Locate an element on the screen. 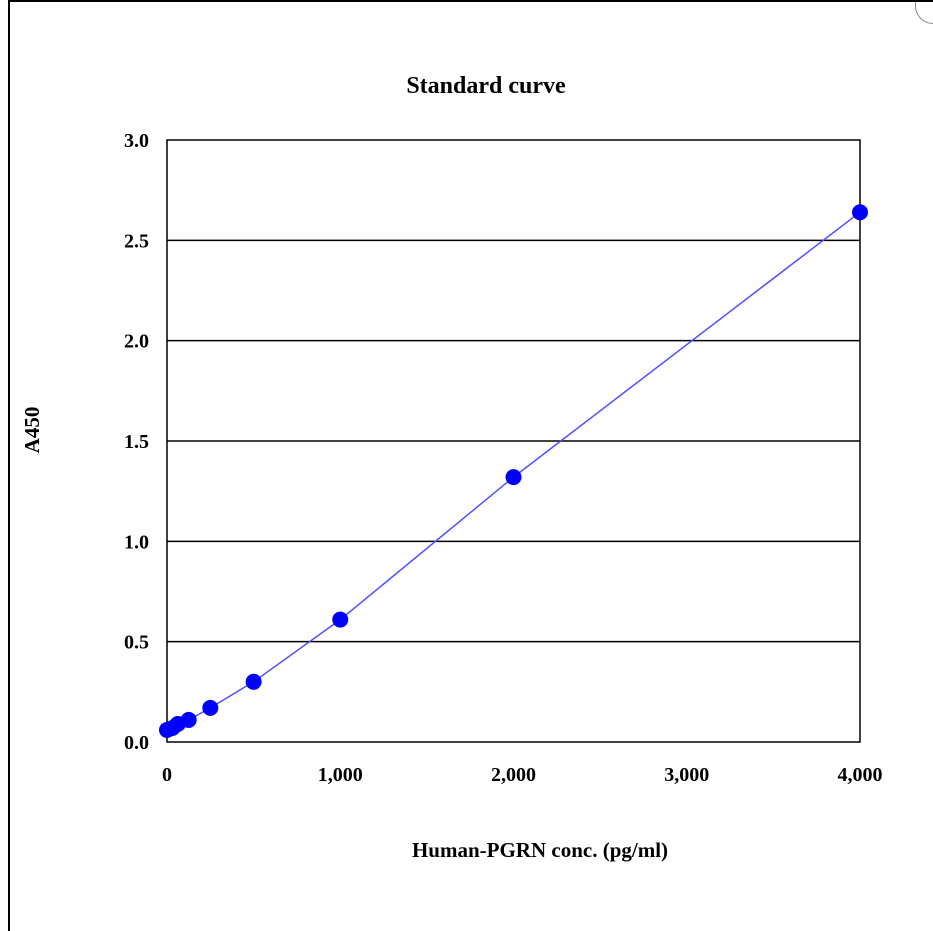 The image size is (933, 931). y-tick-label: 0.5 is located at coordinates (136, 643).